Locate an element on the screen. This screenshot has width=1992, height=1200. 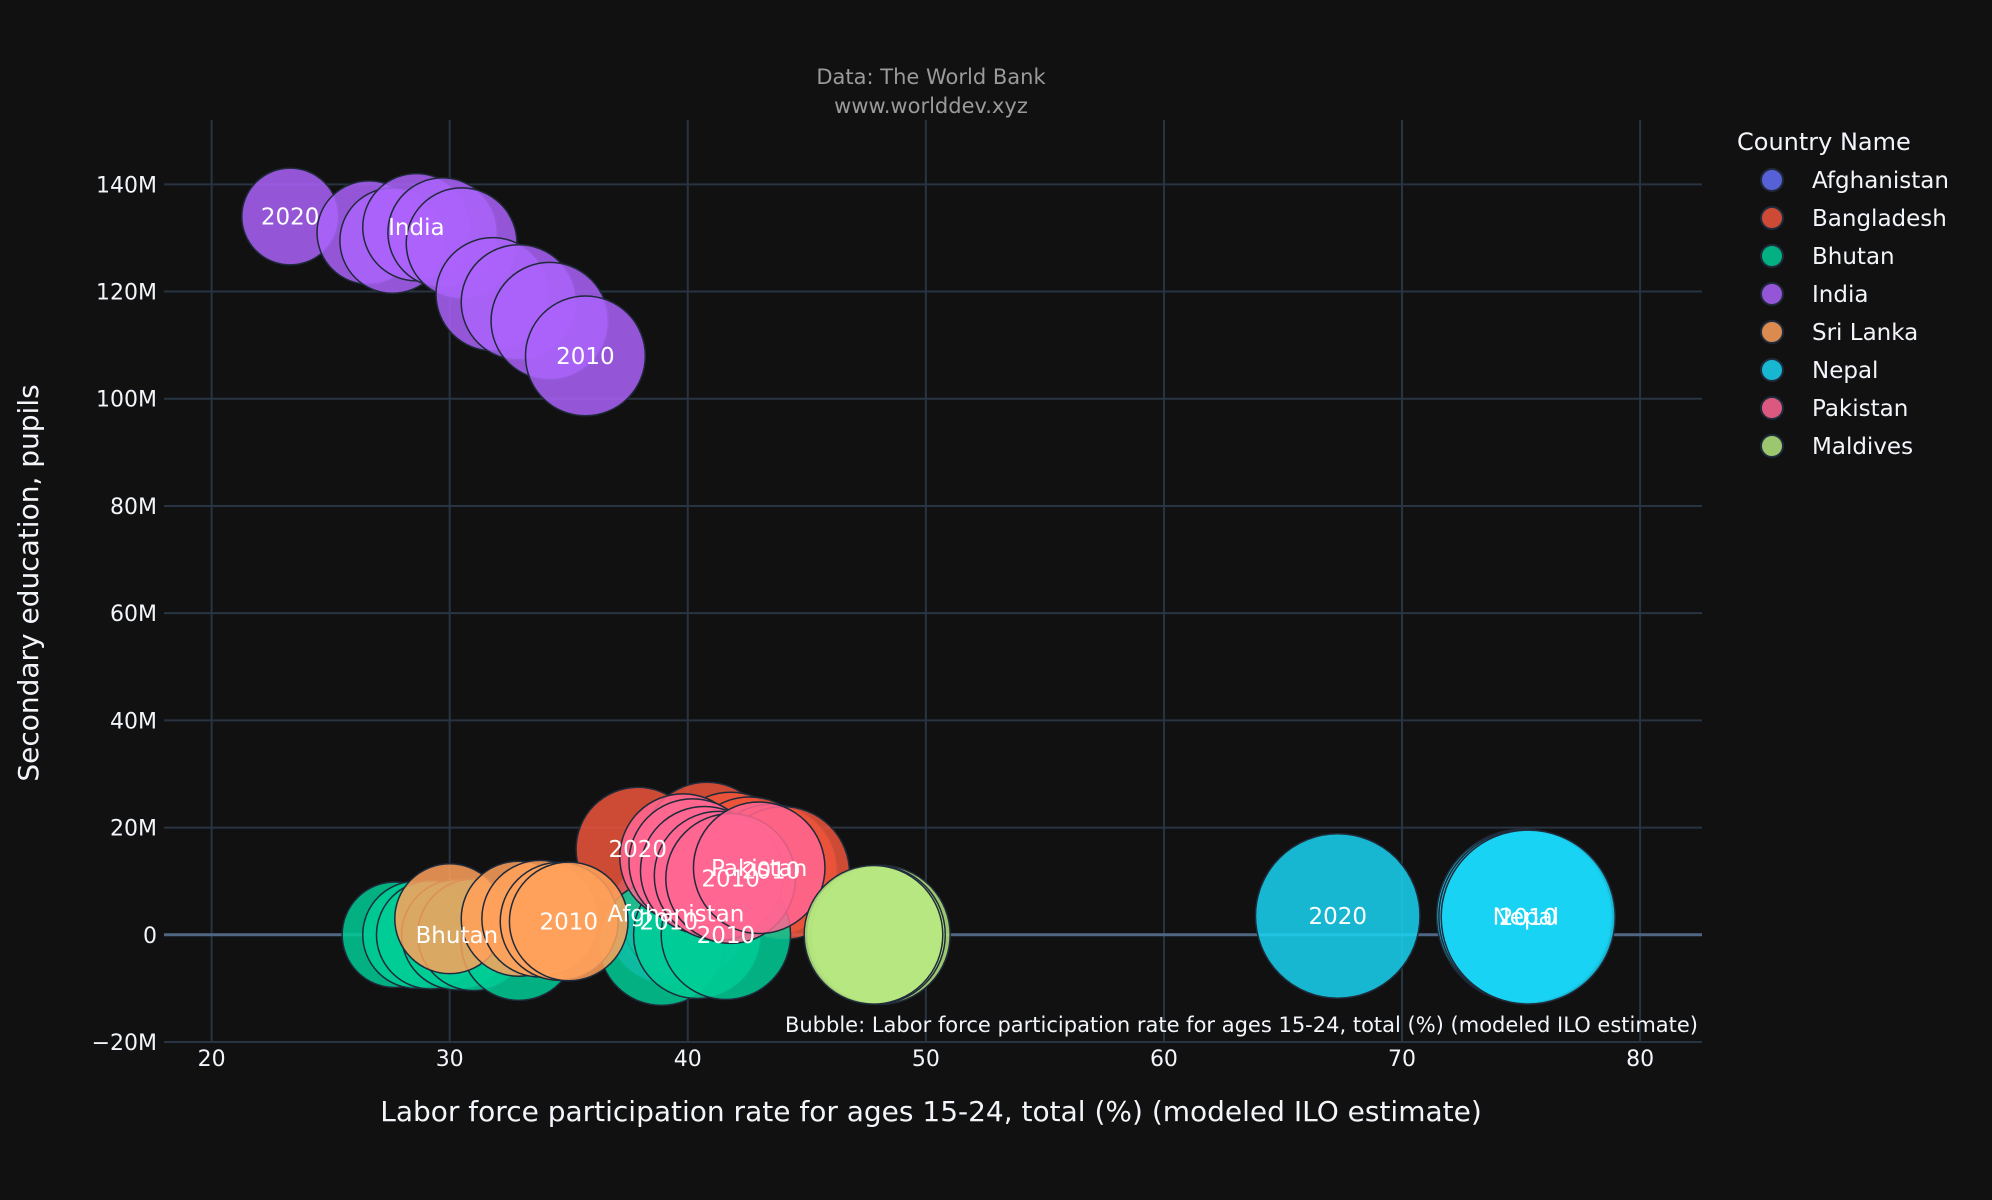
legend-item-nepal: Nepal is located at coordinates (1819, 371).